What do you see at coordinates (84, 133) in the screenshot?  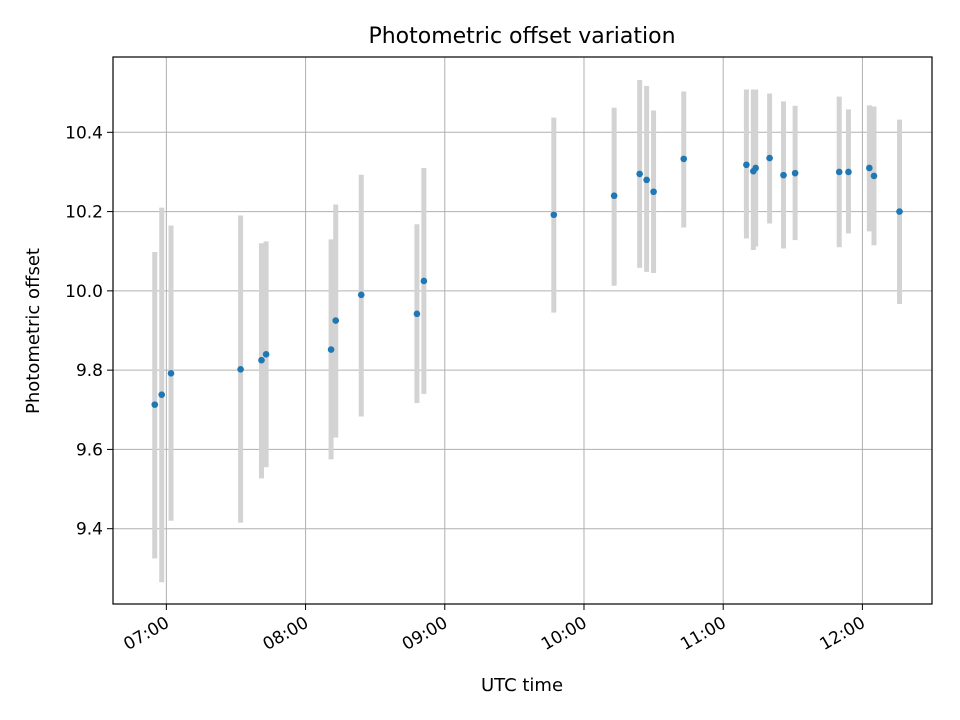 I see `y-tick-label: 10.4` at bounding box center [84, 133].